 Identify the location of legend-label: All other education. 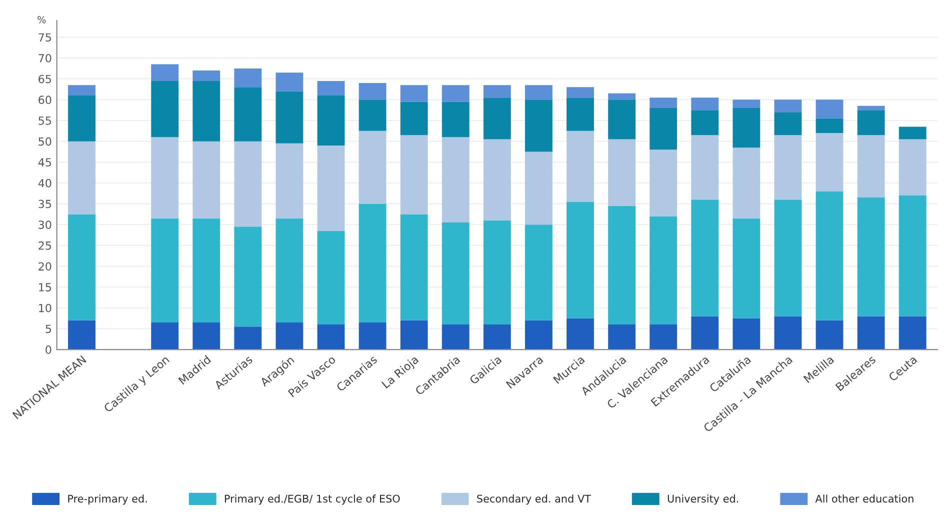
(864, 498).